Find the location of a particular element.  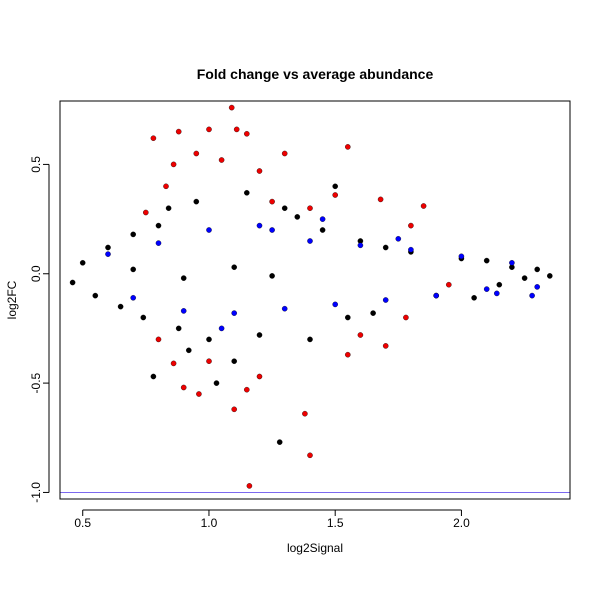

x-tick-label-2: 1.5 is located at coordinates (335, 523).